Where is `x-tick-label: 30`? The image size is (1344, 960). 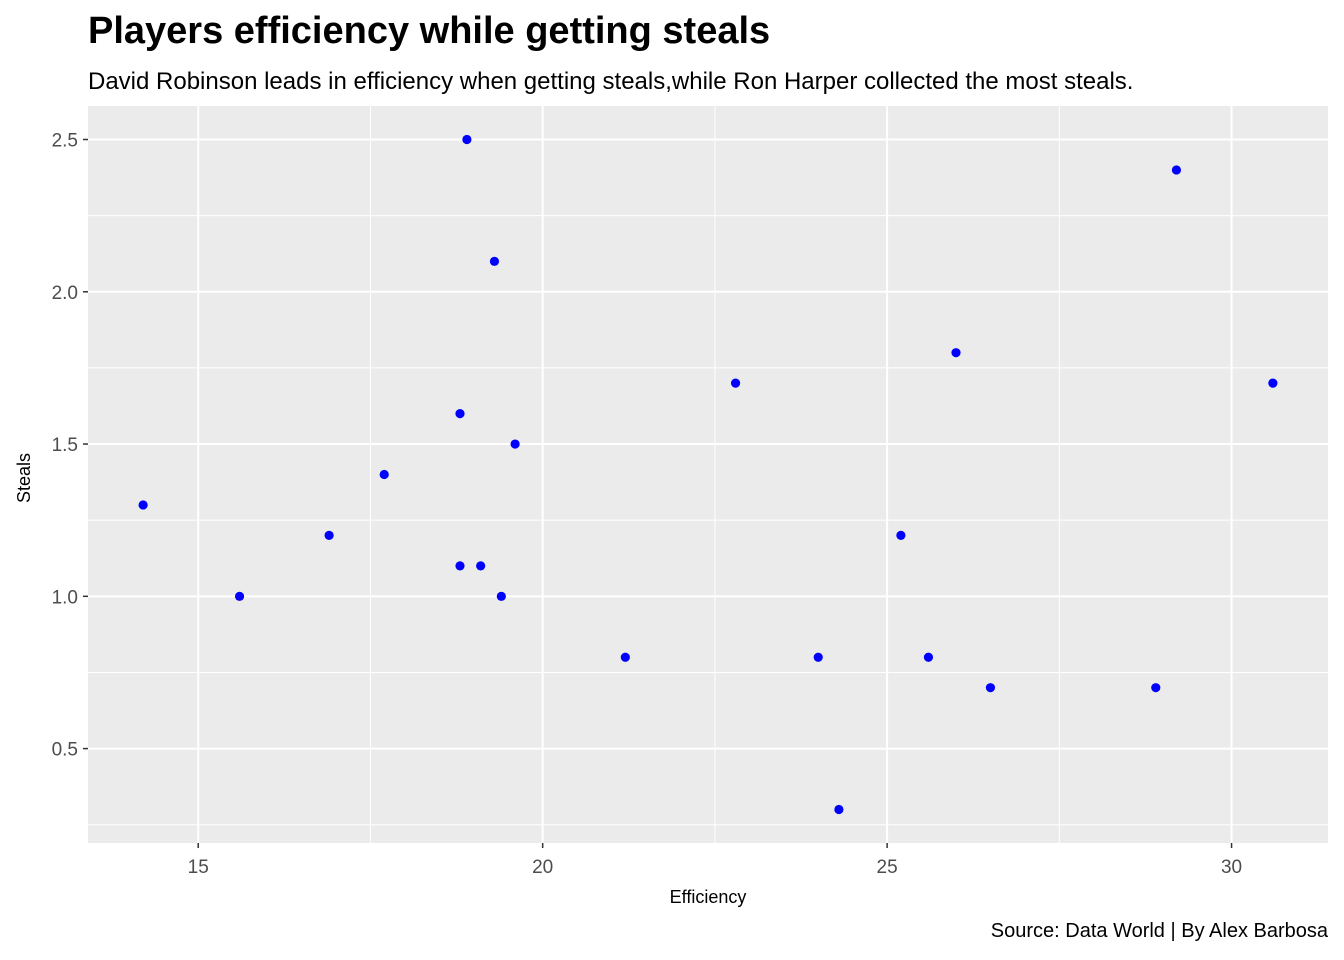
x-tick-label: 30 is located at coordinates (1231, 867).